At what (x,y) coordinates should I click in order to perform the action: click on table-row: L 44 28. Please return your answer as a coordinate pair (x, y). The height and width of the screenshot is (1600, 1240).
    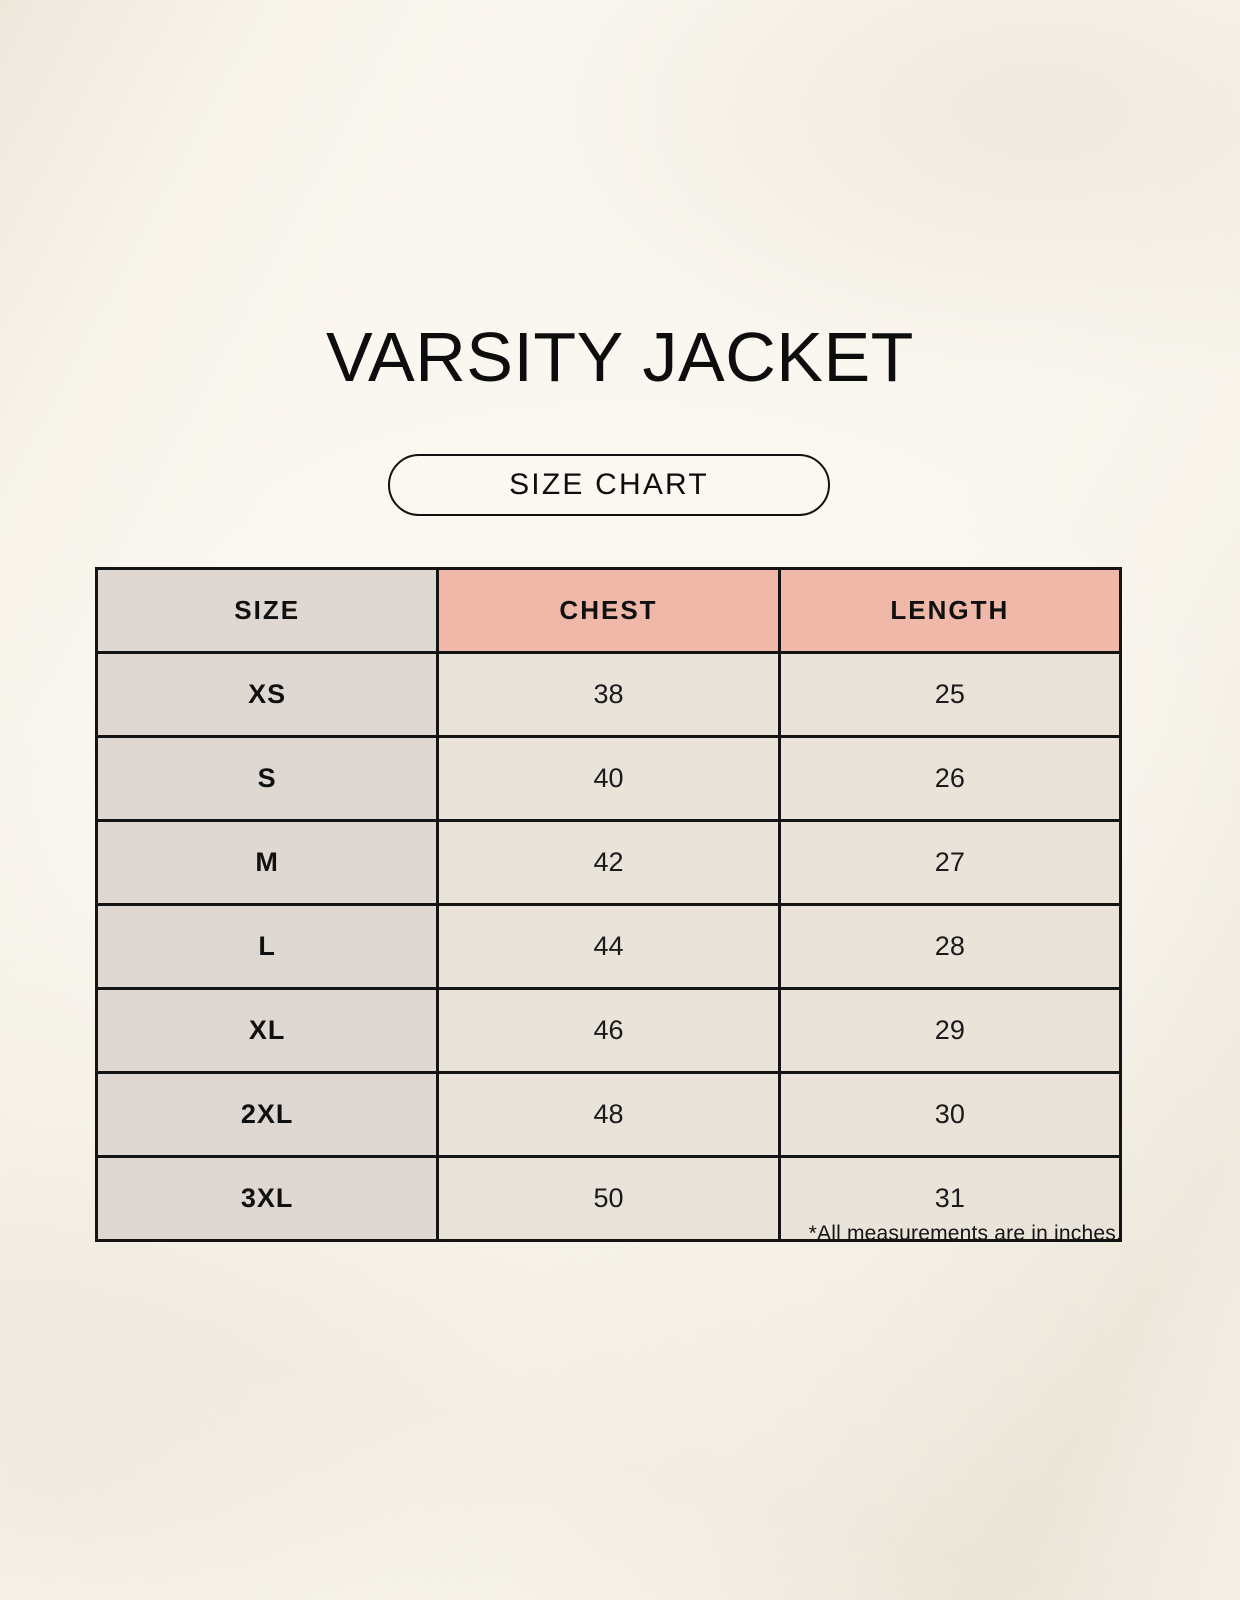
    Looking at the image, I should click on (608, 946).